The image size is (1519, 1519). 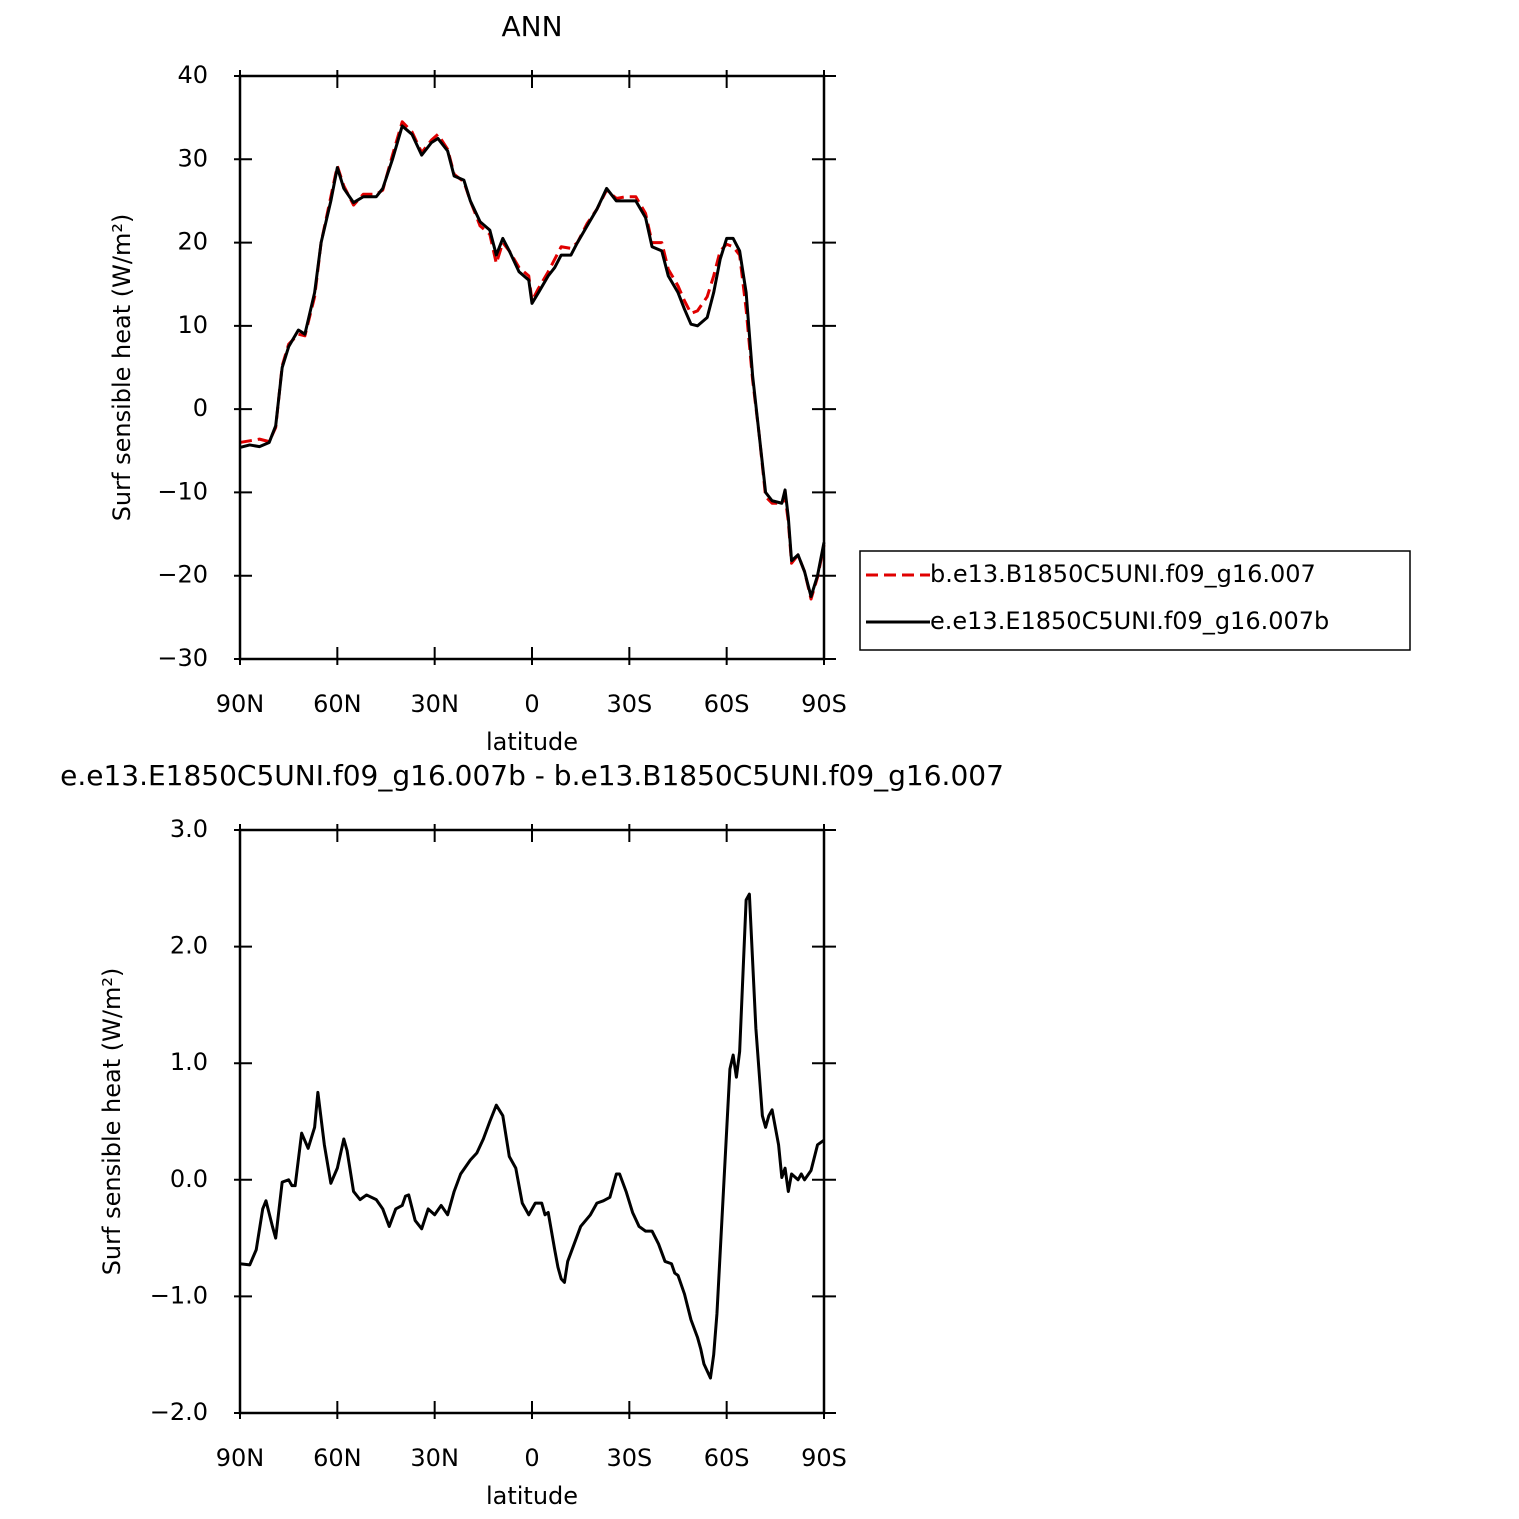 I want to click on y-tick-label: 2.0, so click(x=189, y=946).